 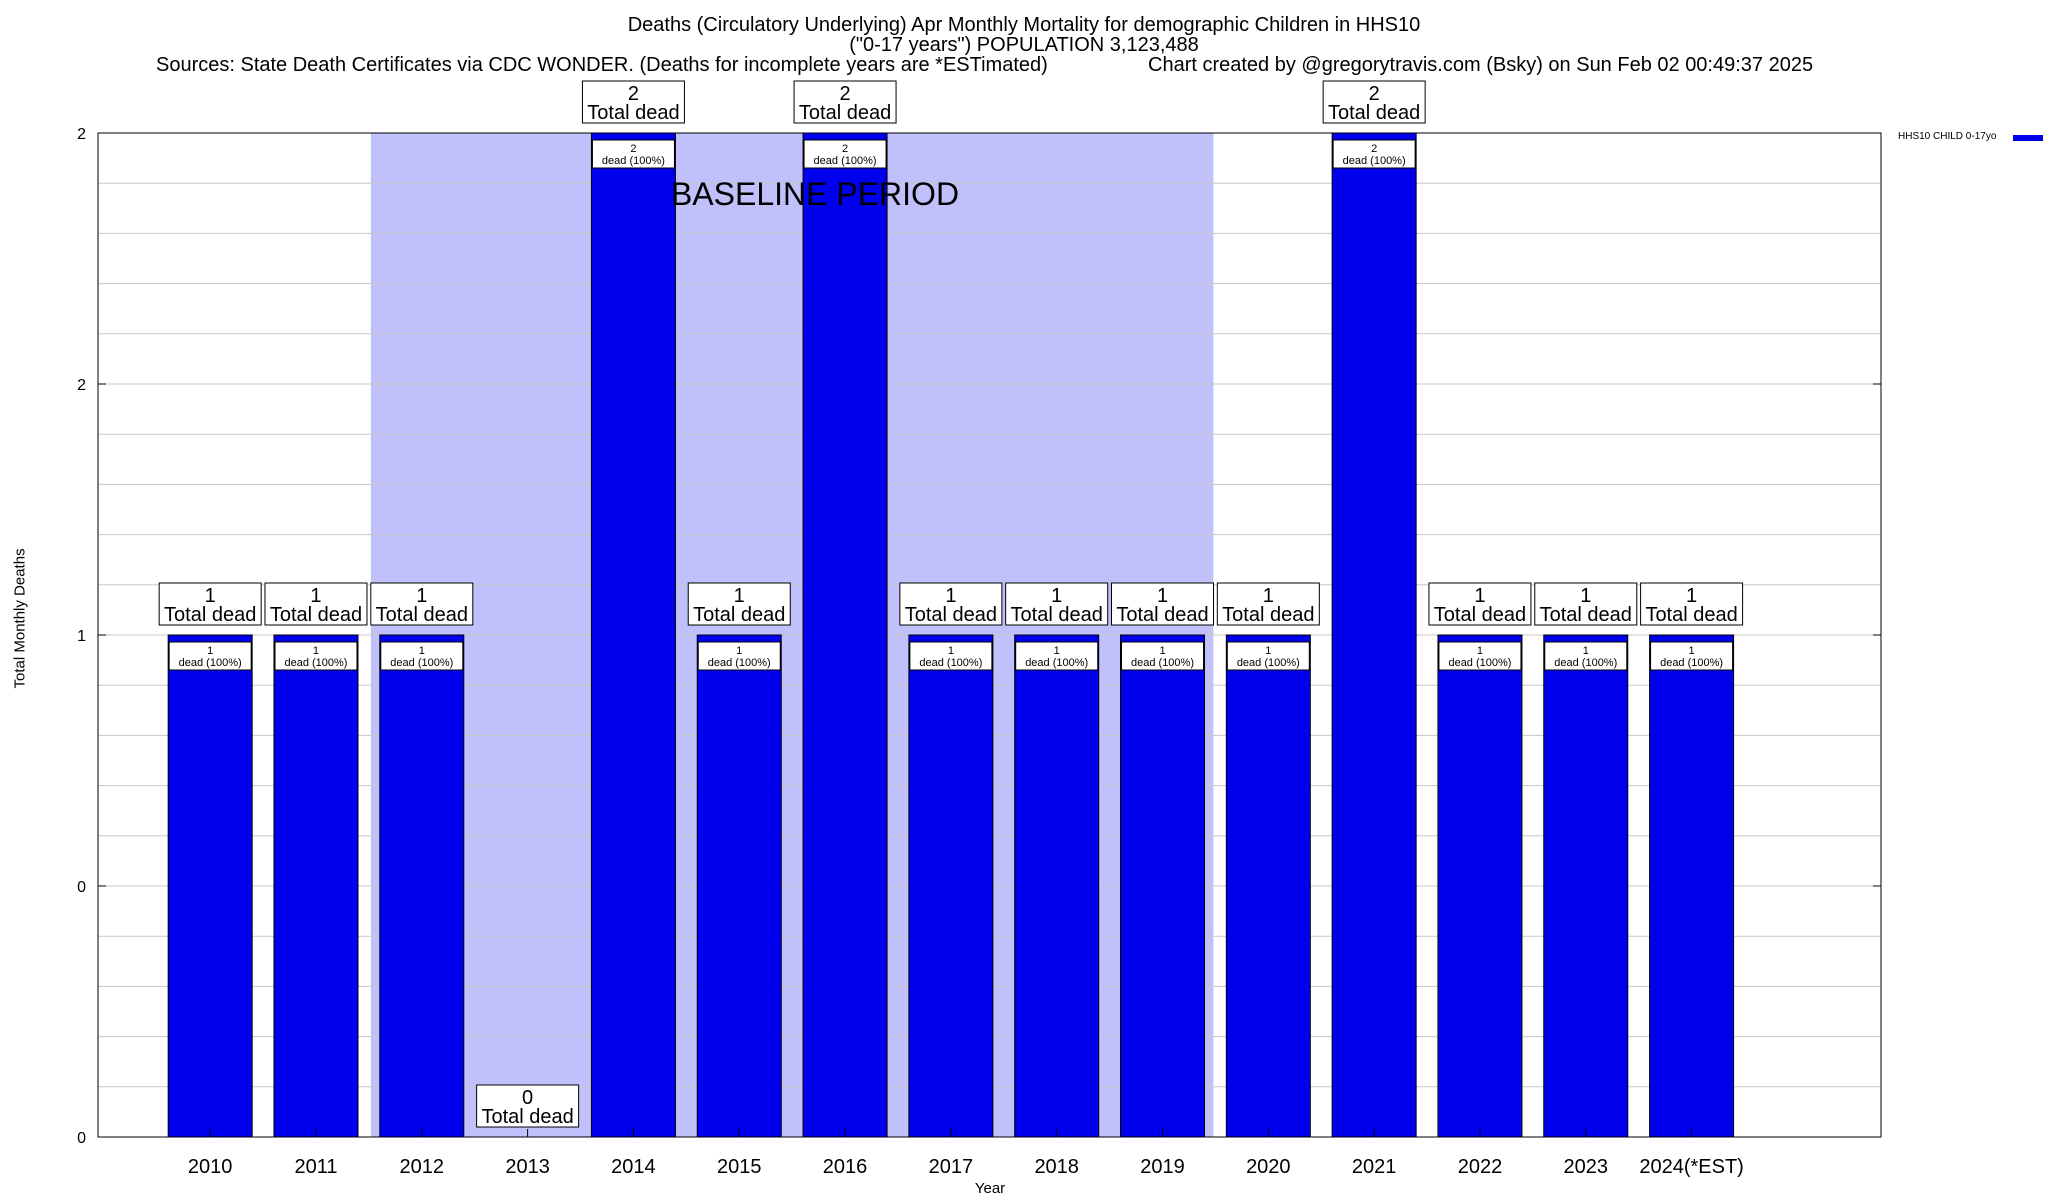 I want to click on x-tick-label-2021: 2021, so click(x=1374, y=1167).